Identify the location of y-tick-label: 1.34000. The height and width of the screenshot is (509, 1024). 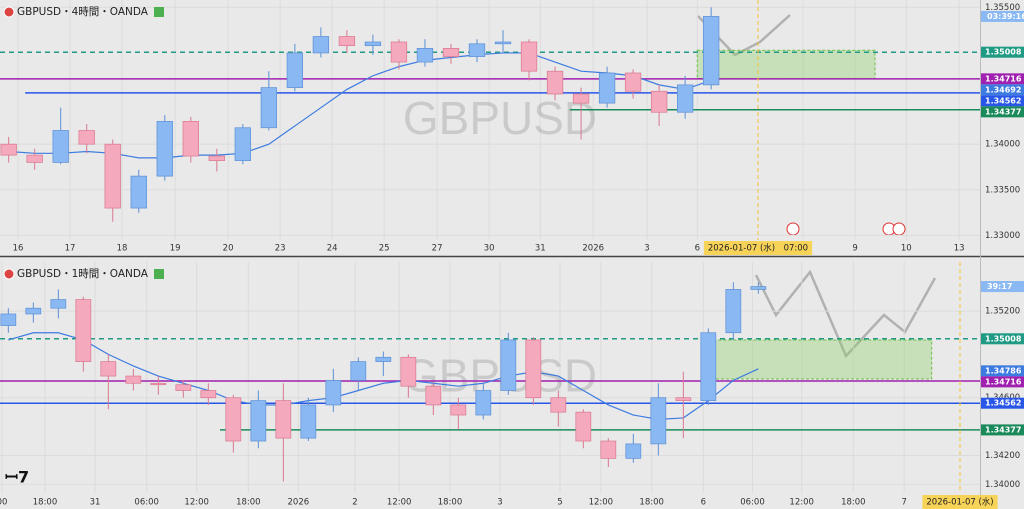
(1002, 145).